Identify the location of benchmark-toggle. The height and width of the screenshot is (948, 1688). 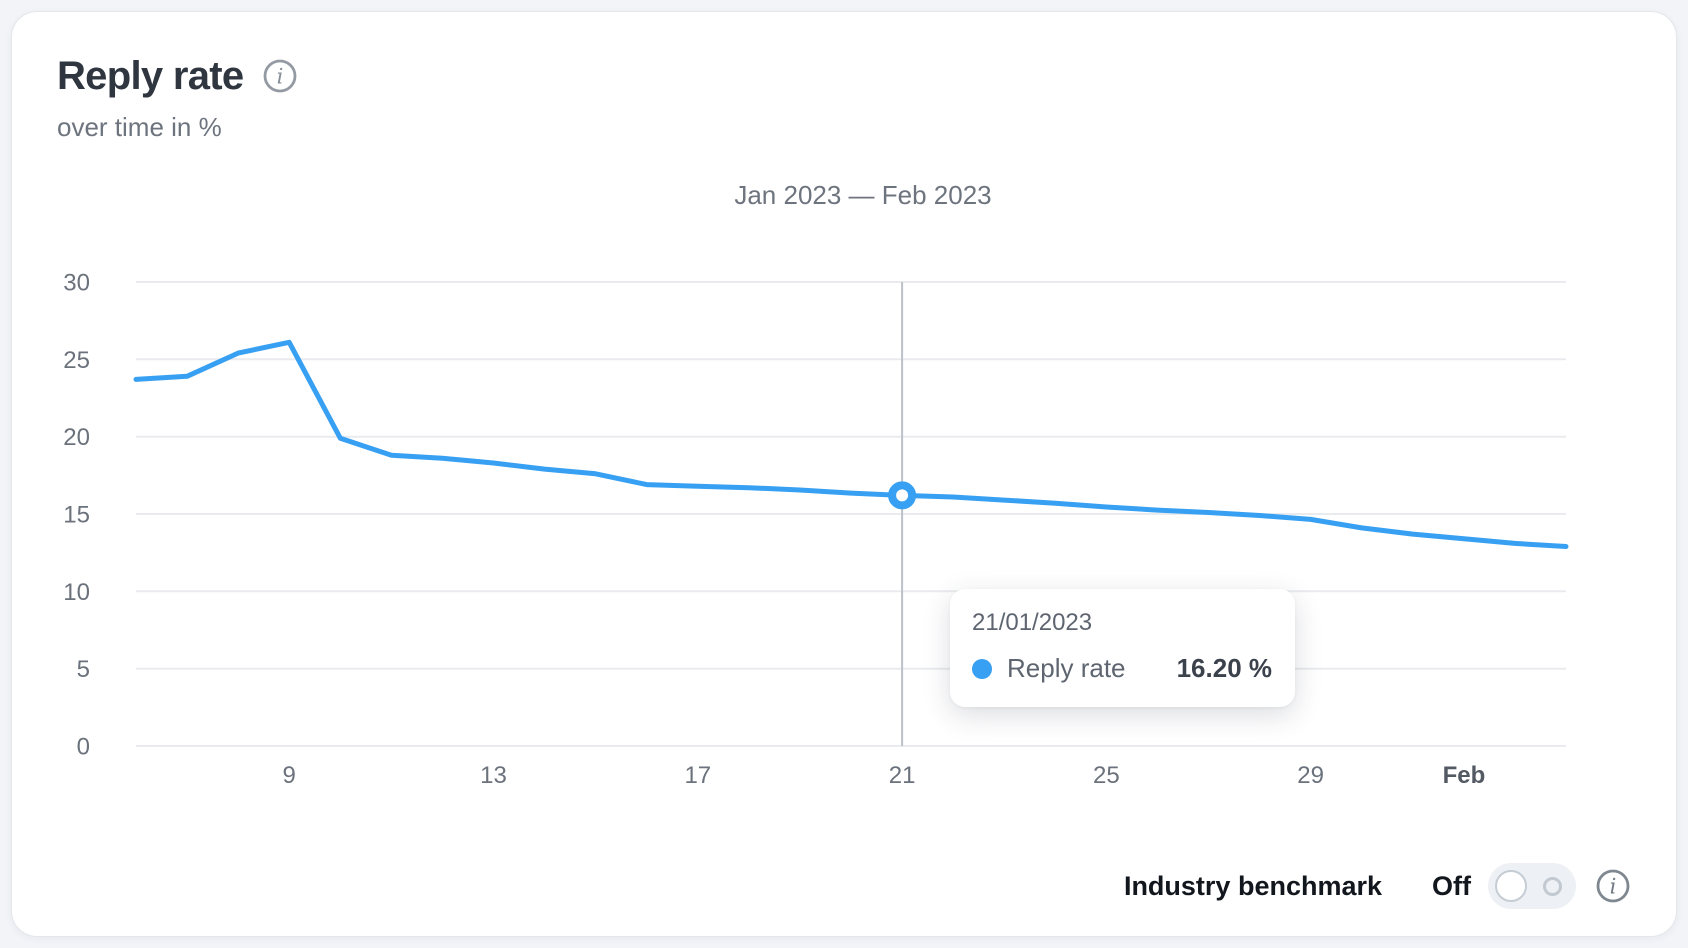
(1532, 886).